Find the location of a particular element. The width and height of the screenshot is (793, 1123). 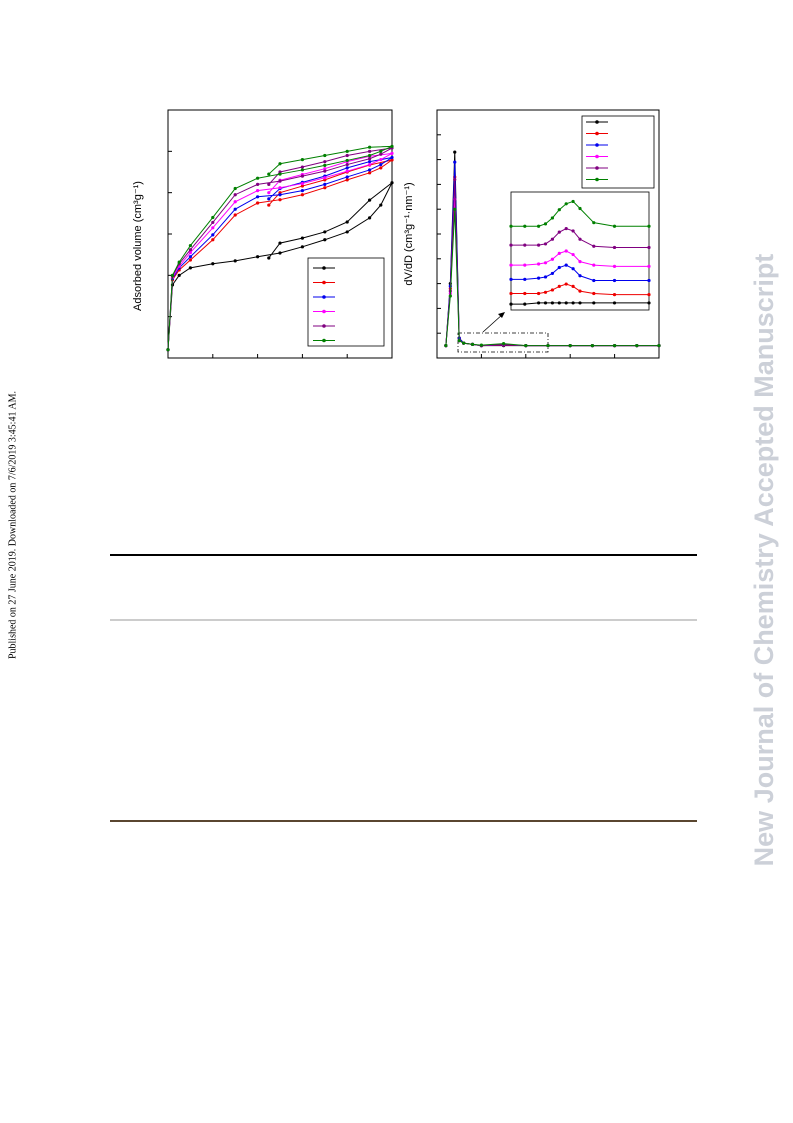

zoom-arrow is located at coordinates (493, 323).